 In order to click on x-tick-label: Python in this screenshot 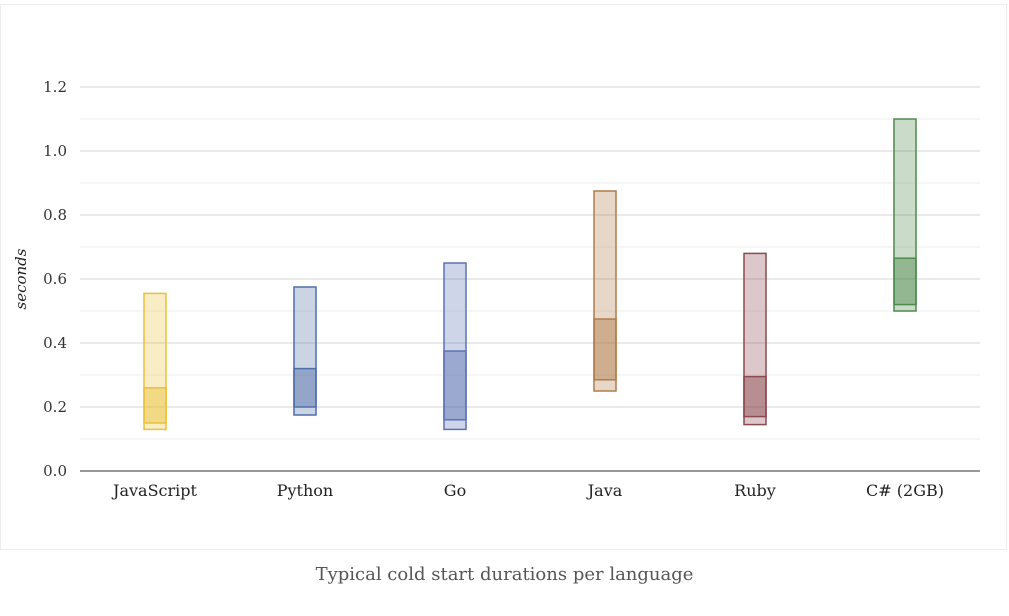, I will do `click(305, 490)`.